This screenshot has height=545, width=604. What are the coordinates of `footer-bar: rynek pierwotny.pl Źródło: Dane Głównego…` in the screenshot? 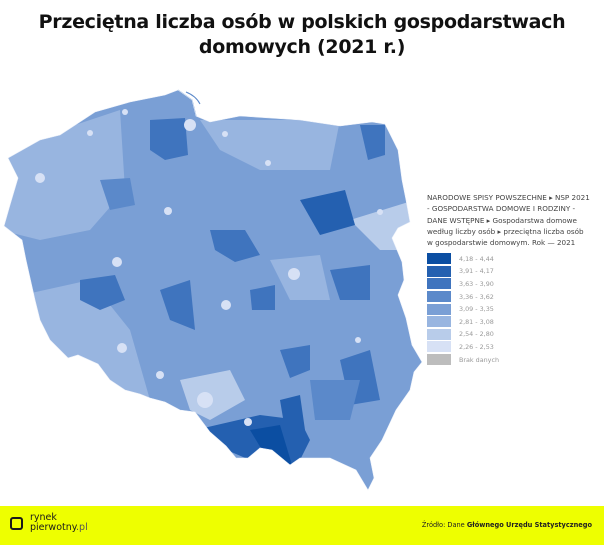 It's located at (302, 525).